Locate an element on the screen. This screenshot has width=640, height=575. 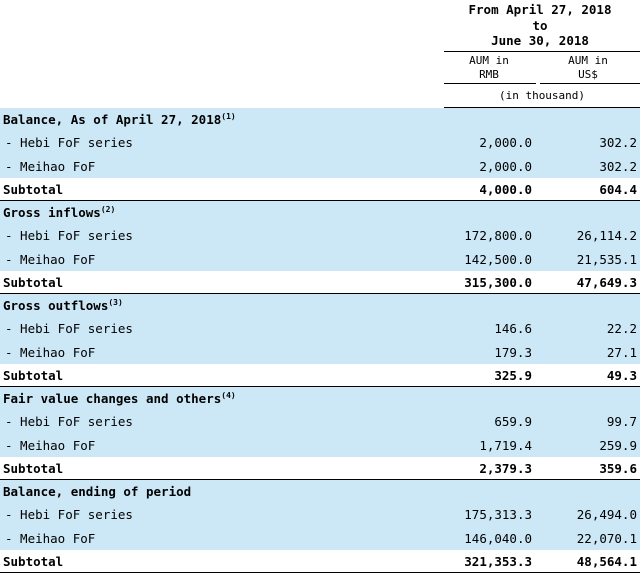
period-header: From April 27, 2018 to June 30, 2018 is located at coordinates (320, 26).